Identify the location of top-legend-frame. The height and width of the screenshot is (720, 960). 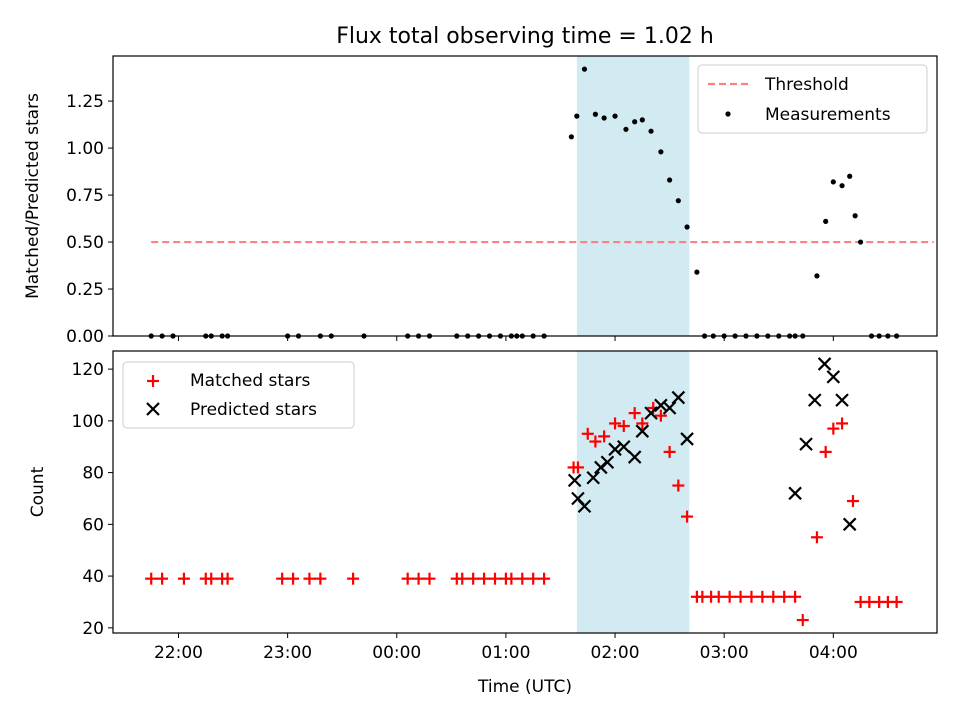
(812, 99).